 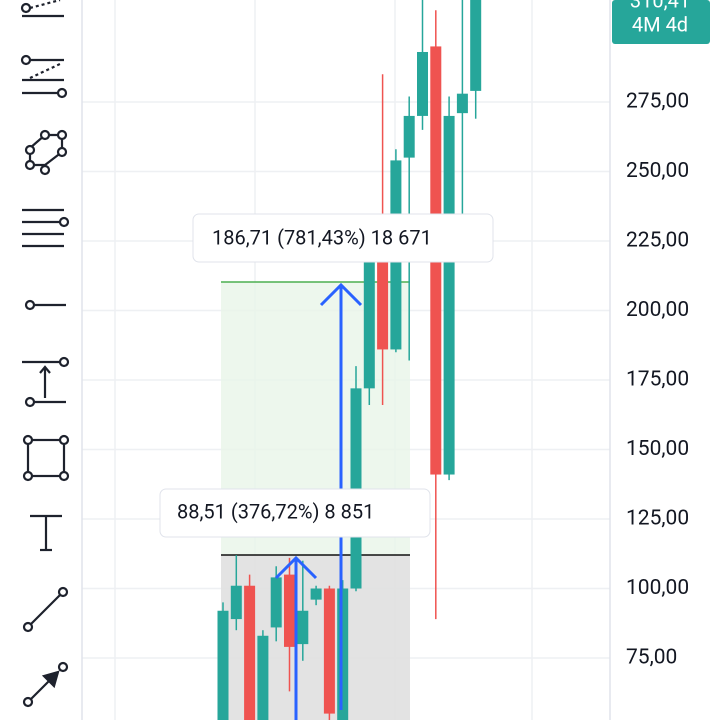 What do you see at coordinates (657, 588) in the screenshot?
I see `y-tick-label: 100,00` at bounding box center [657, 588].